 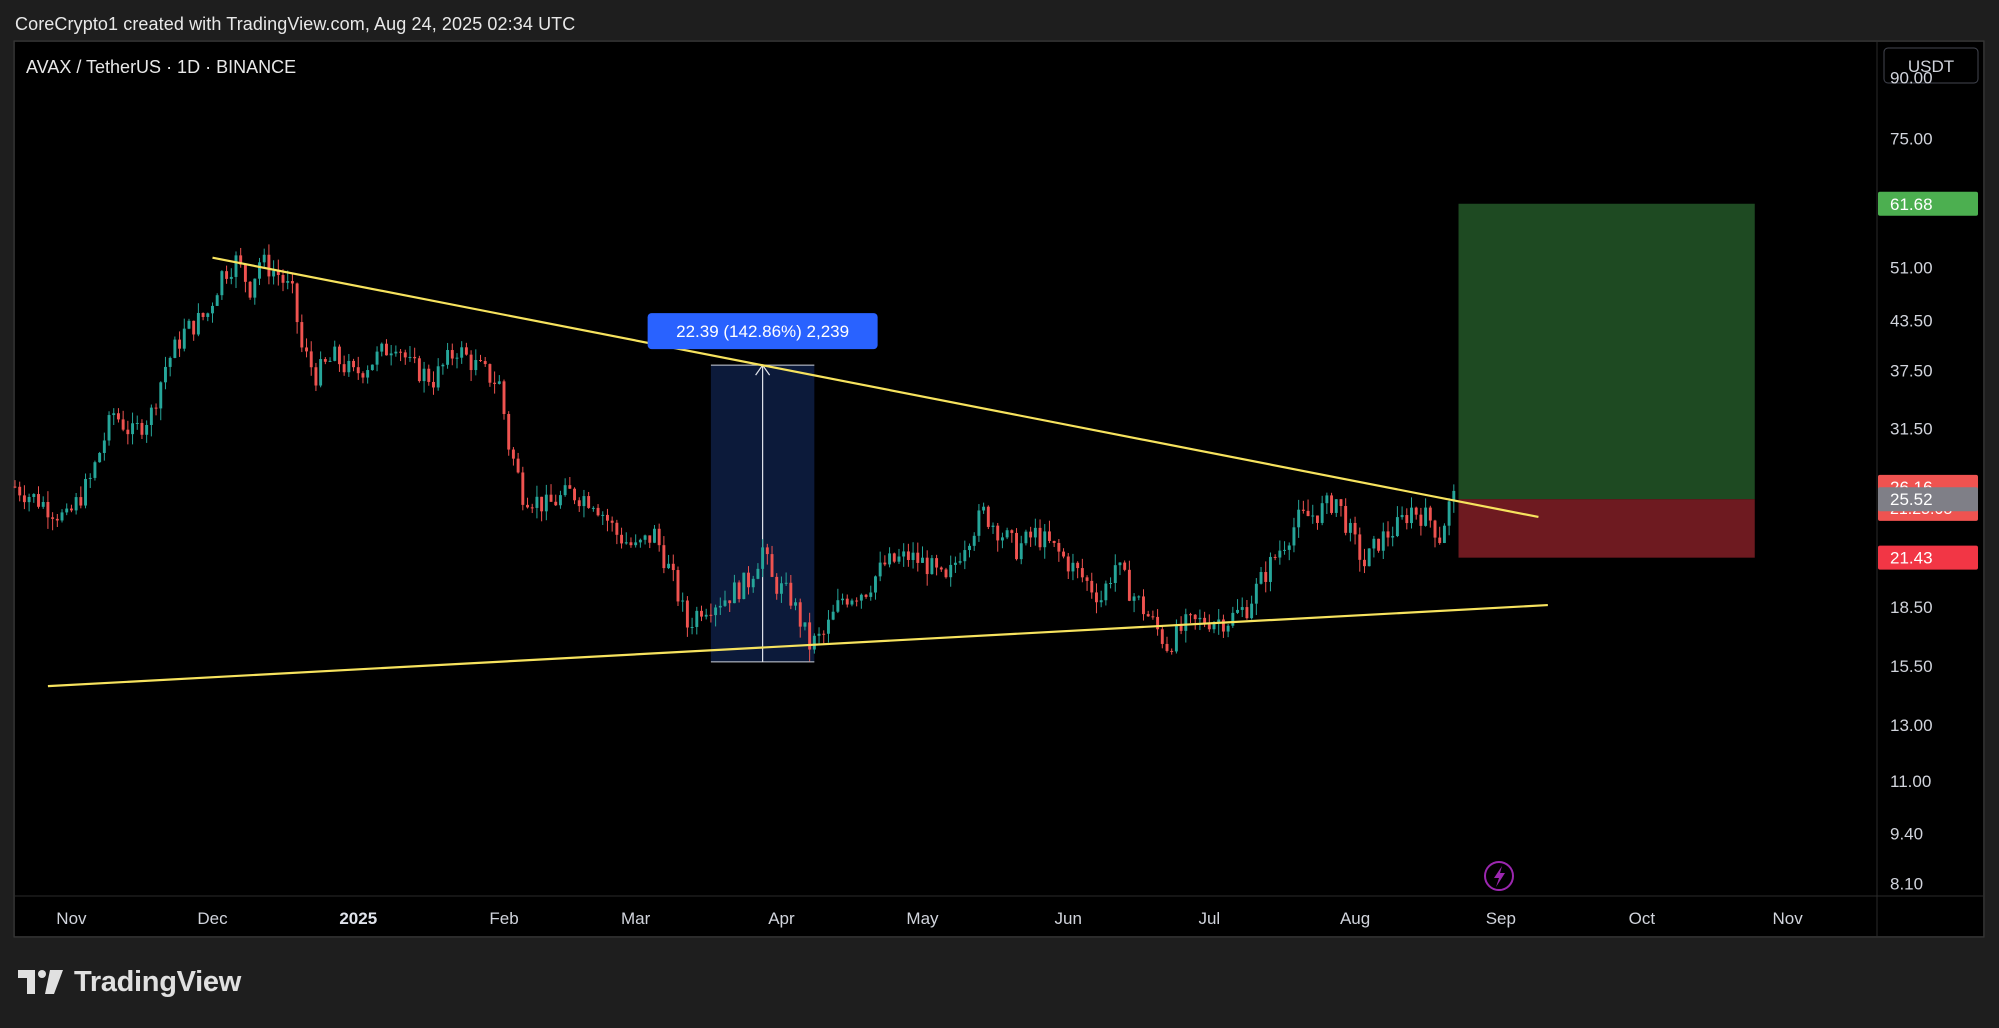 I want to click on y-tick-label: 9.40, so click(x=1906, y=834).